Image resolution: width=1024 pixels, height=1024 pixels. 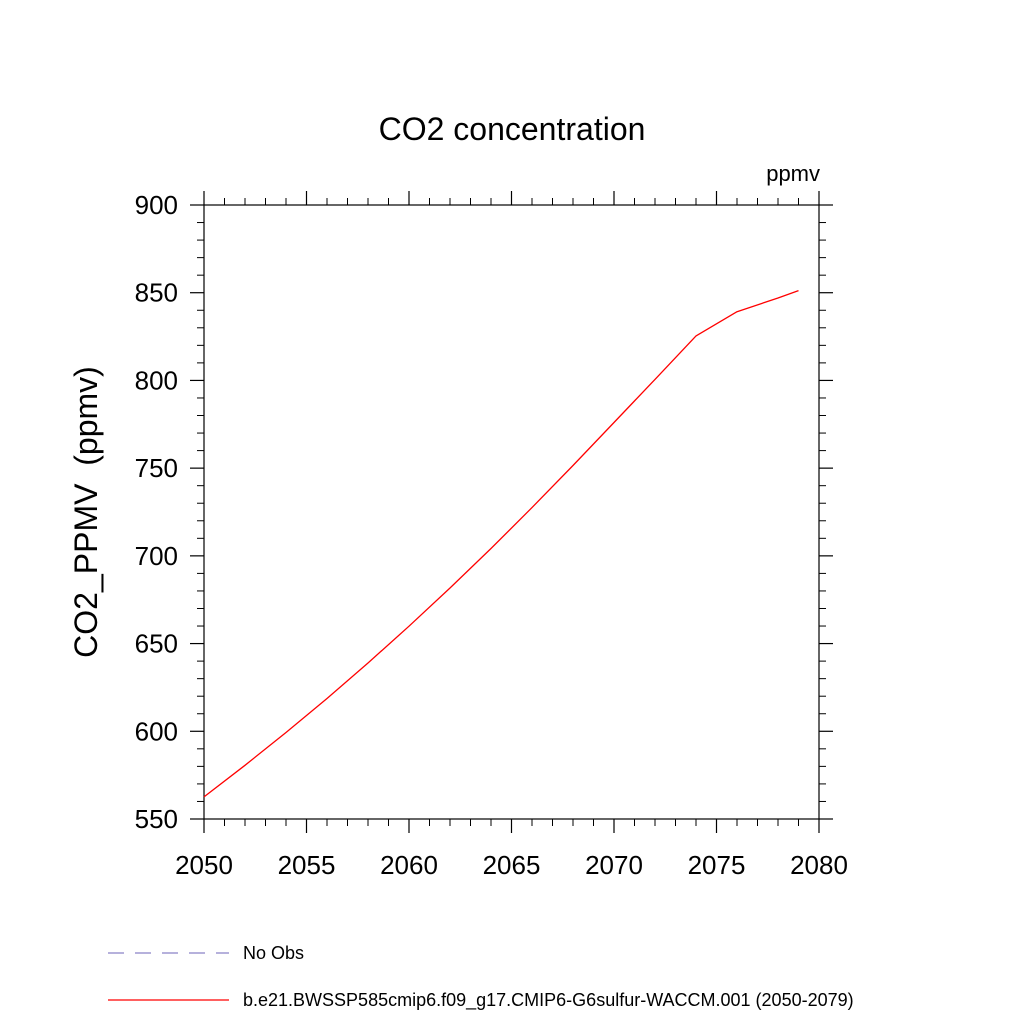 I want to click on y-tick-label-700: 700, so click(x=156, y=556).